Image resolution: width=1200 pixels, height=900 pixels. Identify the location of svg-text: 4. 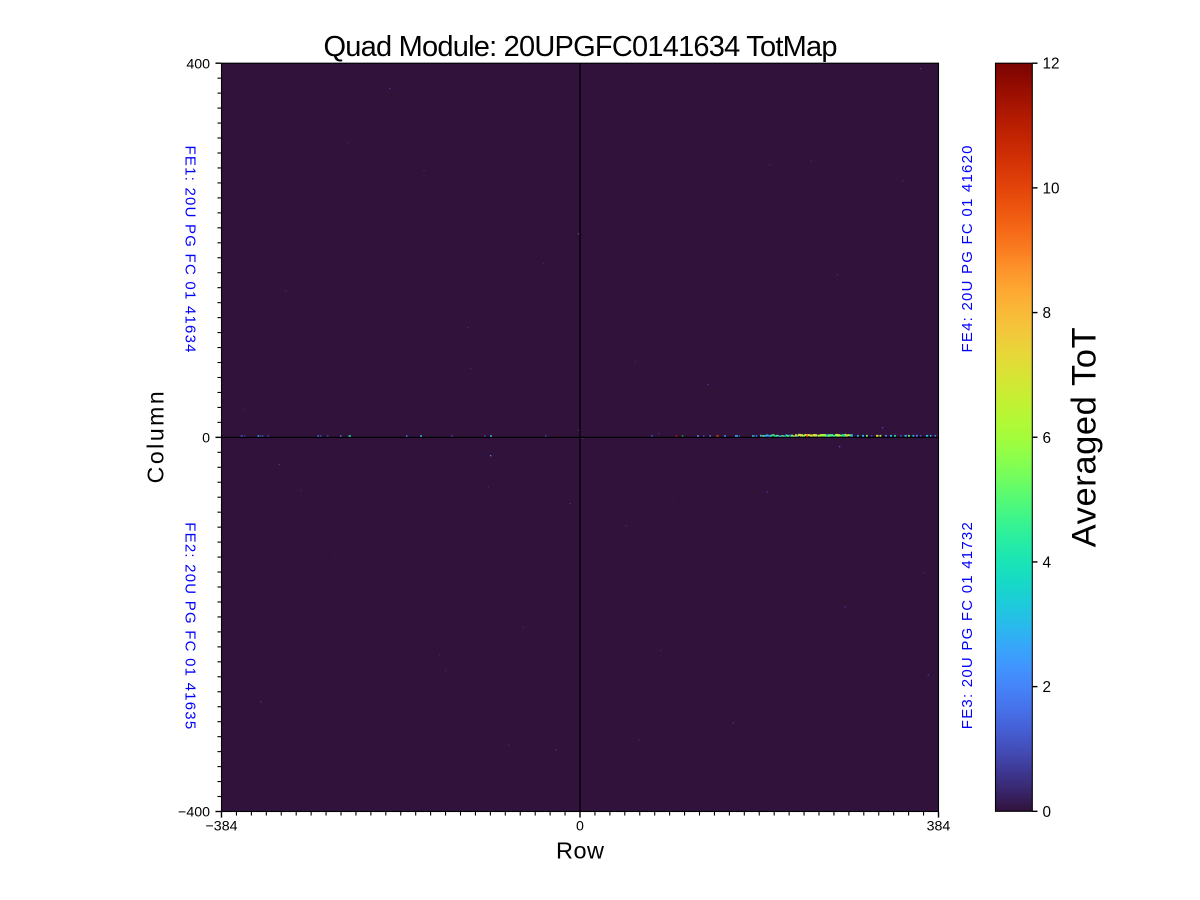
(1047, 562).